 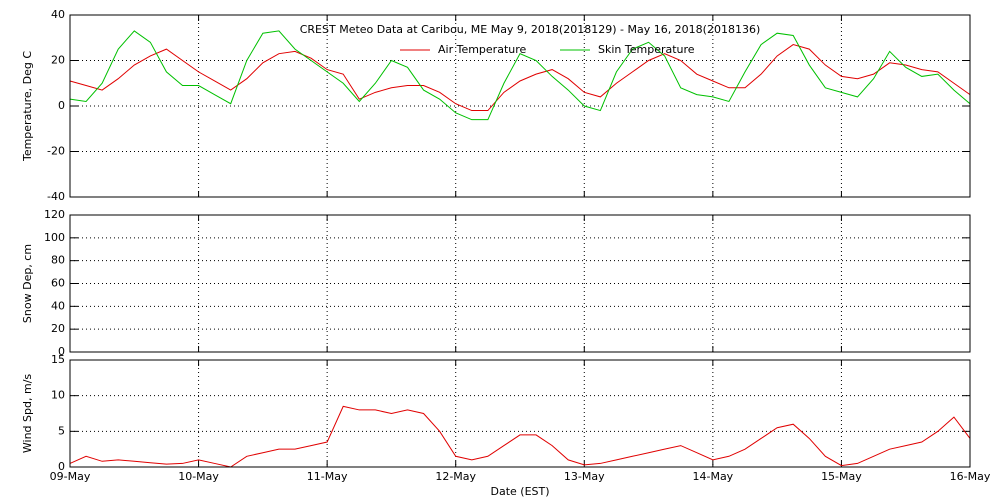 What do you see at coordinates (27, 283) in the screenshot?
I see `y-axis-label: Snow Dep, cm` at bounding box center [27, 283].